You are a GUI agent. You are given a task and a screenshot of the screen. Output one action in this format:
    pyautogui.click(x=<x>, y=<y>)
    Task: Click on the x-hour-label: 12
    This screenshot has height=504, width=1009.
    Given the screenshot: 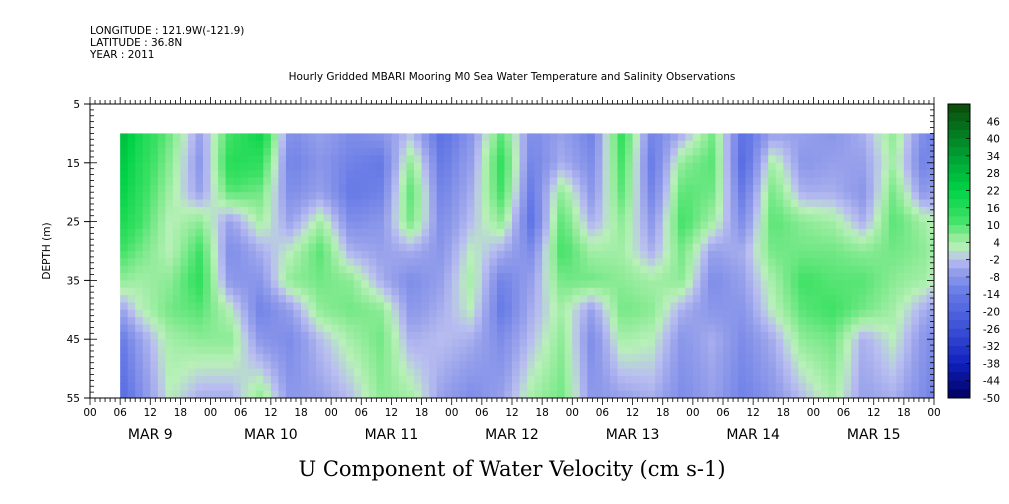 What is the action you would take?
    pyautogui.click(x=511, y=413)
    